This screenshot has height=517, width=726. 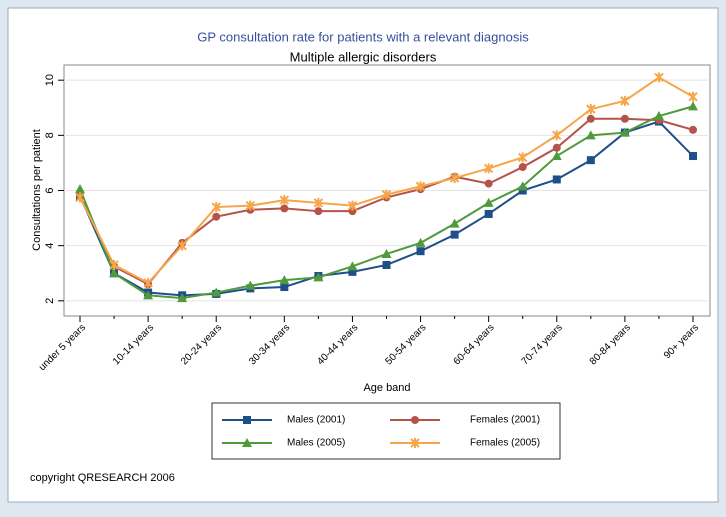 I want to click on chart-subtitle: Multiple allergic disorders, so click(x=363, y=56).